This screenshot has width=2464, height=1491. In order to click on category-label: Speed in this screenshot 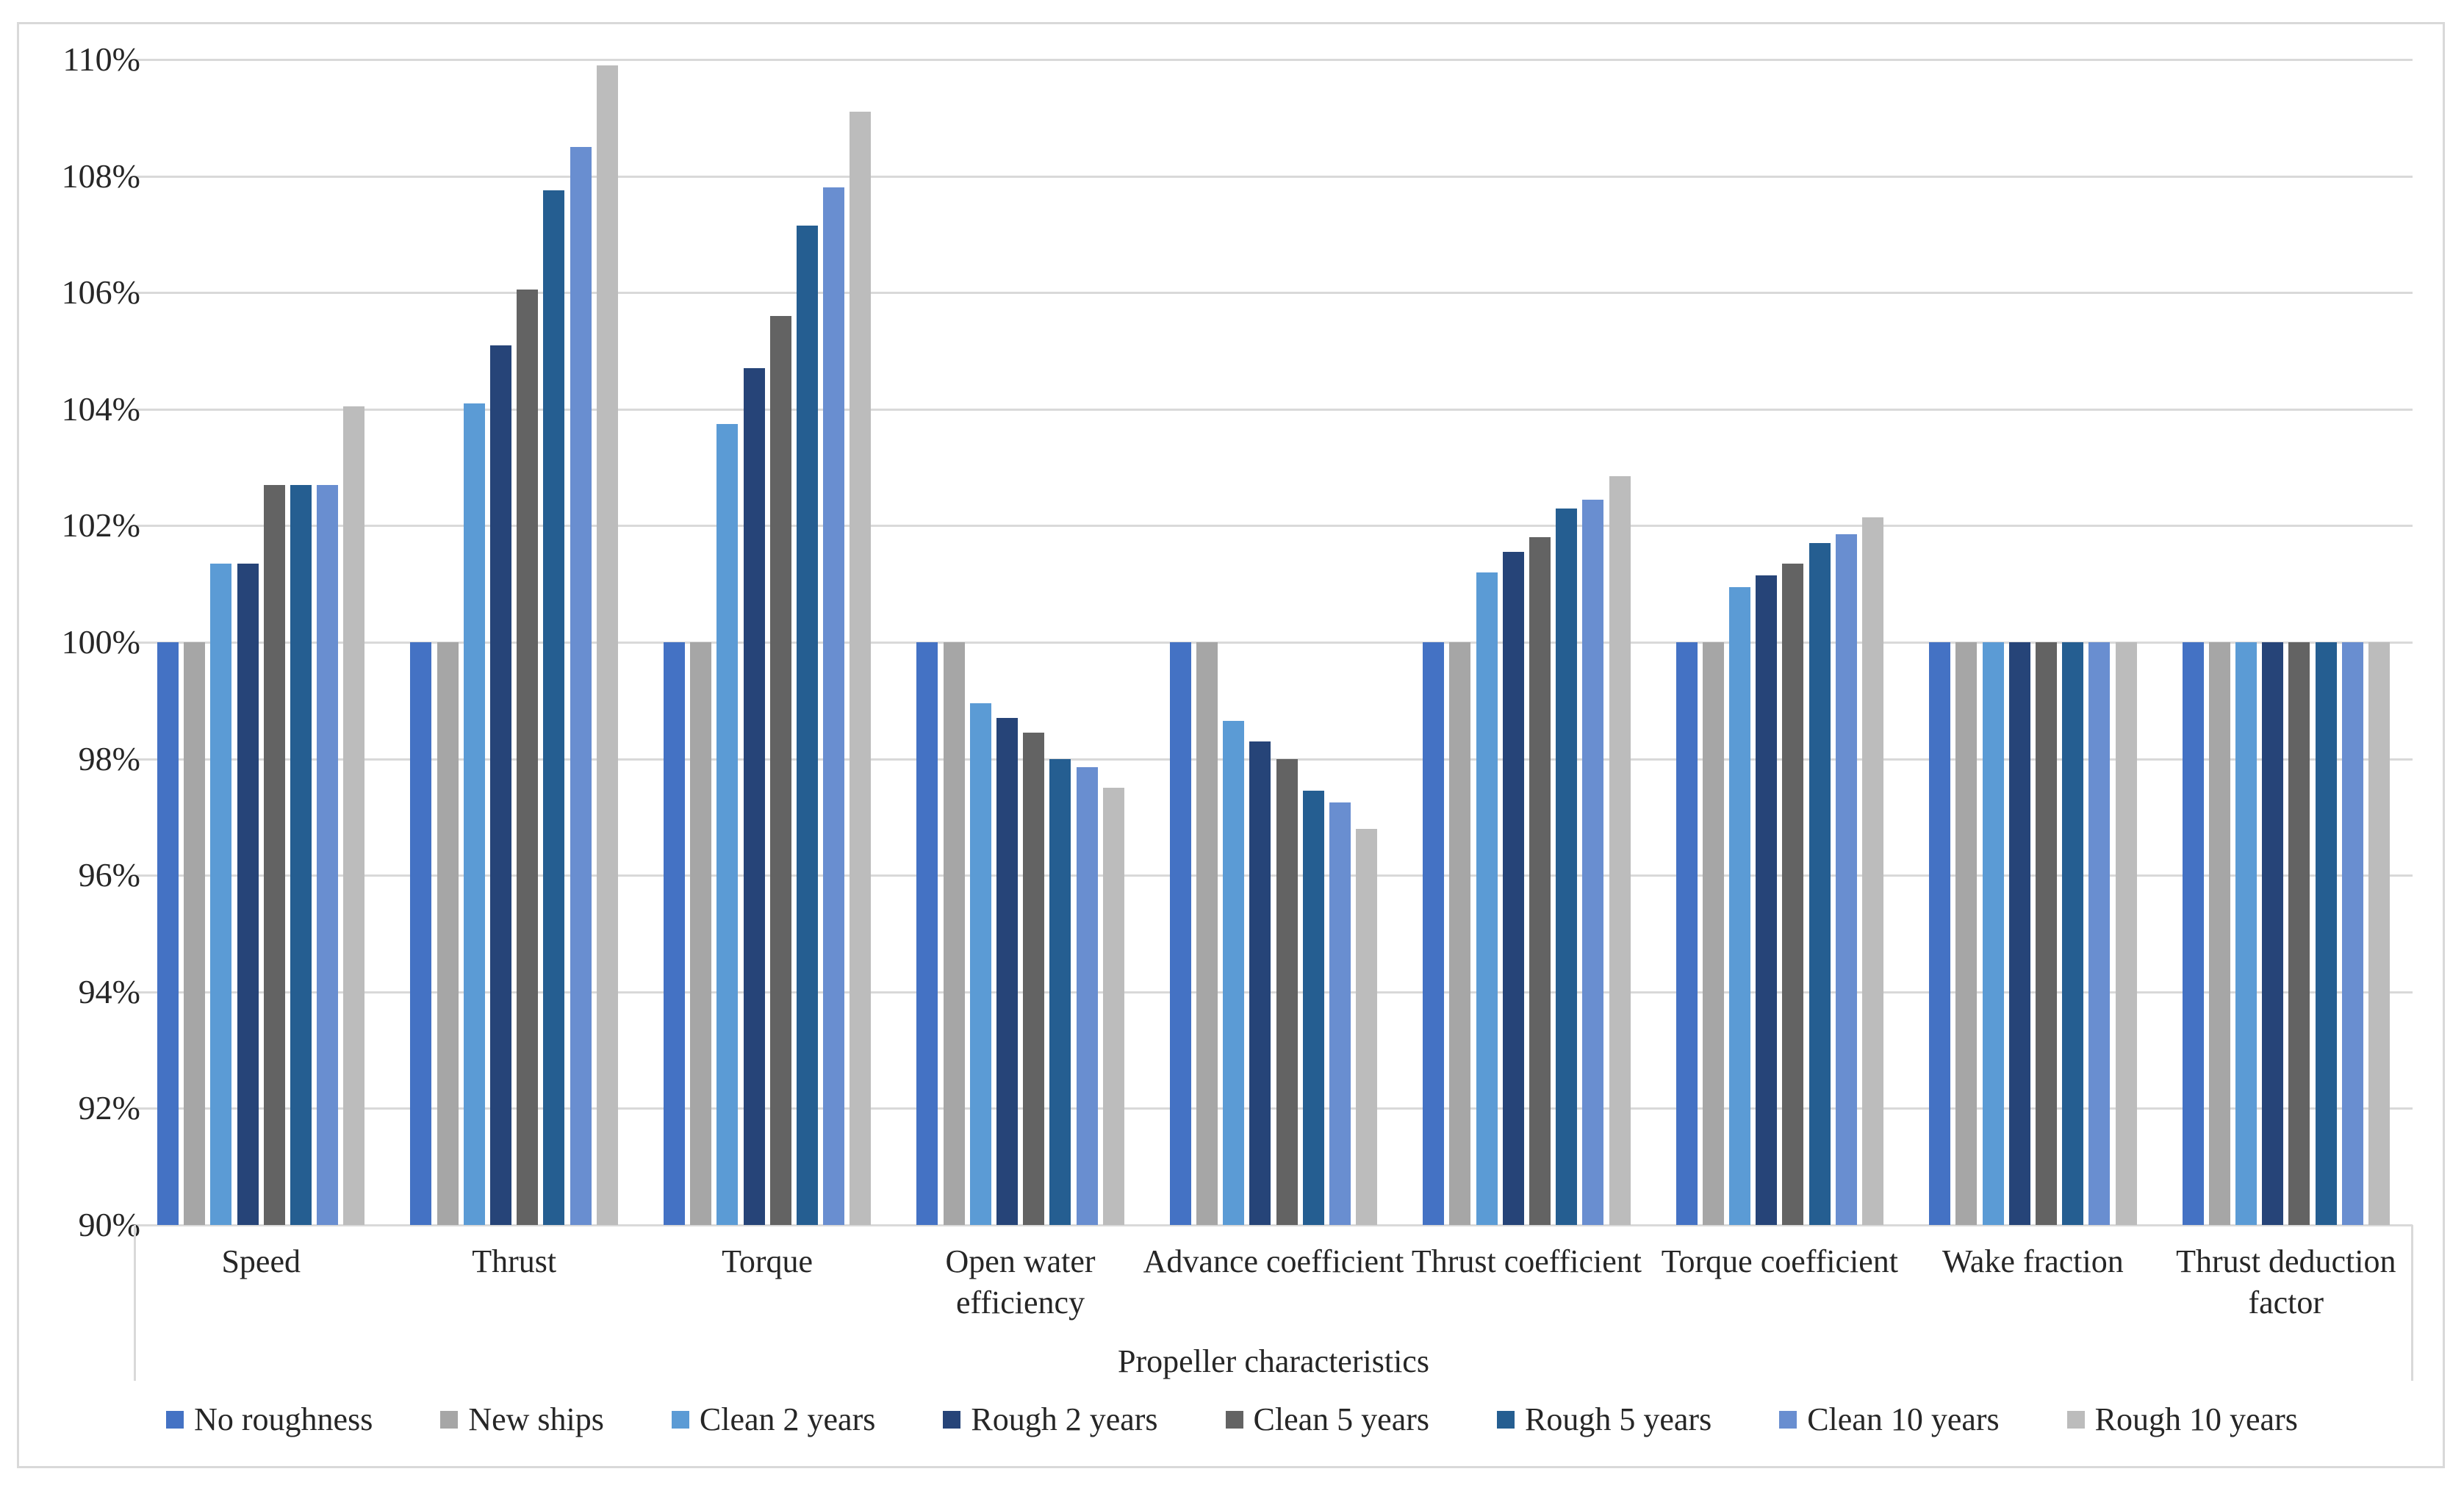, I will do `click(261, 1261)`.